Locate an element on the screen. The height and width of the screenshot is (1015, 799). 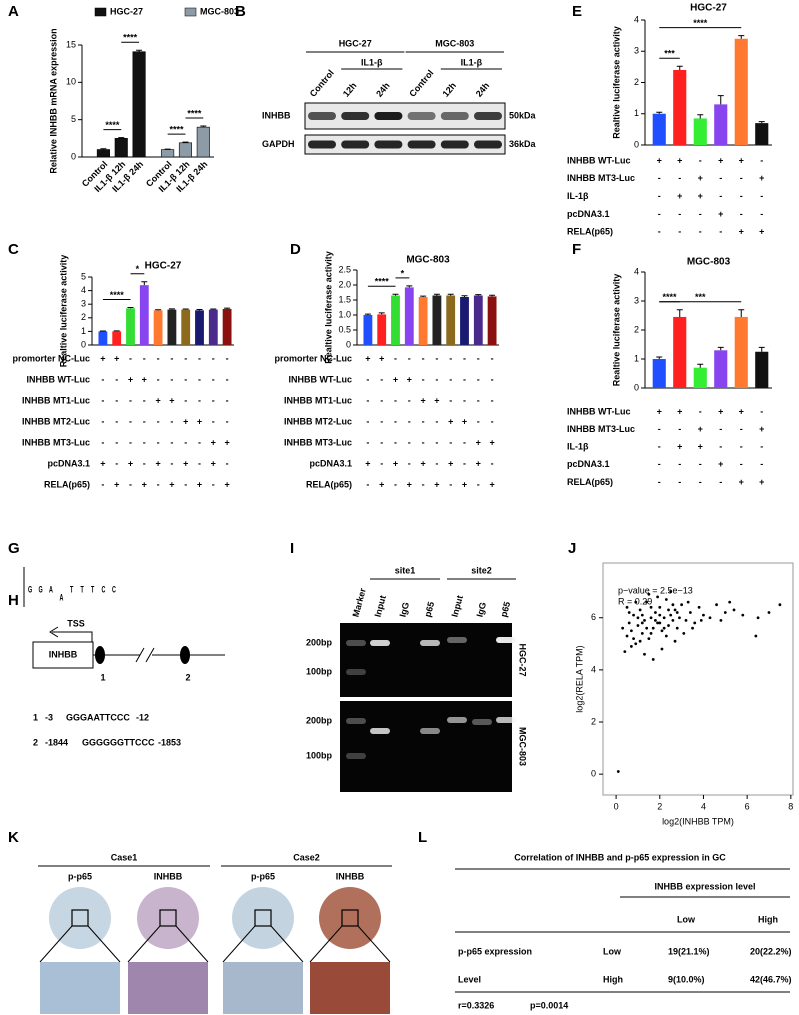
significance-label: **** is located at coordinates (669, 297).